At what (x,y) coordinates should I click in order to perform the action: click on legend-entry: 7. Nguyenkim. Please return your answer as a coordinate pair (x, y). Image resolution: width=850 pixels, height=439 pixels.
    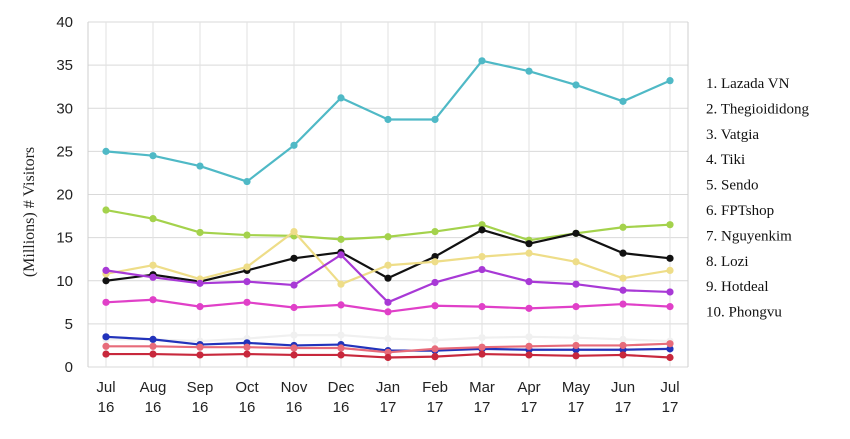
    Looking at the image, I should click on (749, 236).